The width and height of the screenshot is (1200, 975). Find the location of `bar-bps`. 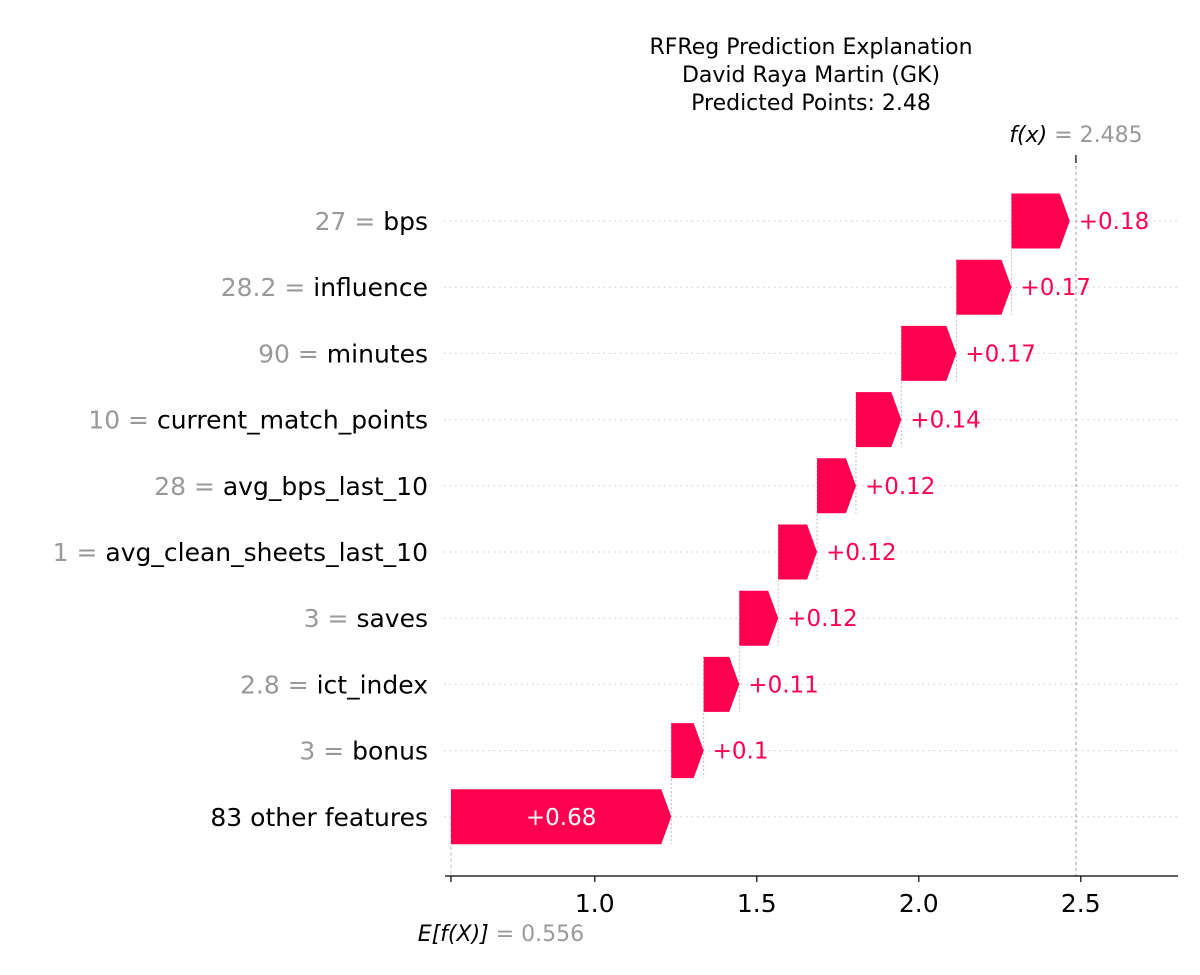

bar-bps is located at coordinates (1040, 221).